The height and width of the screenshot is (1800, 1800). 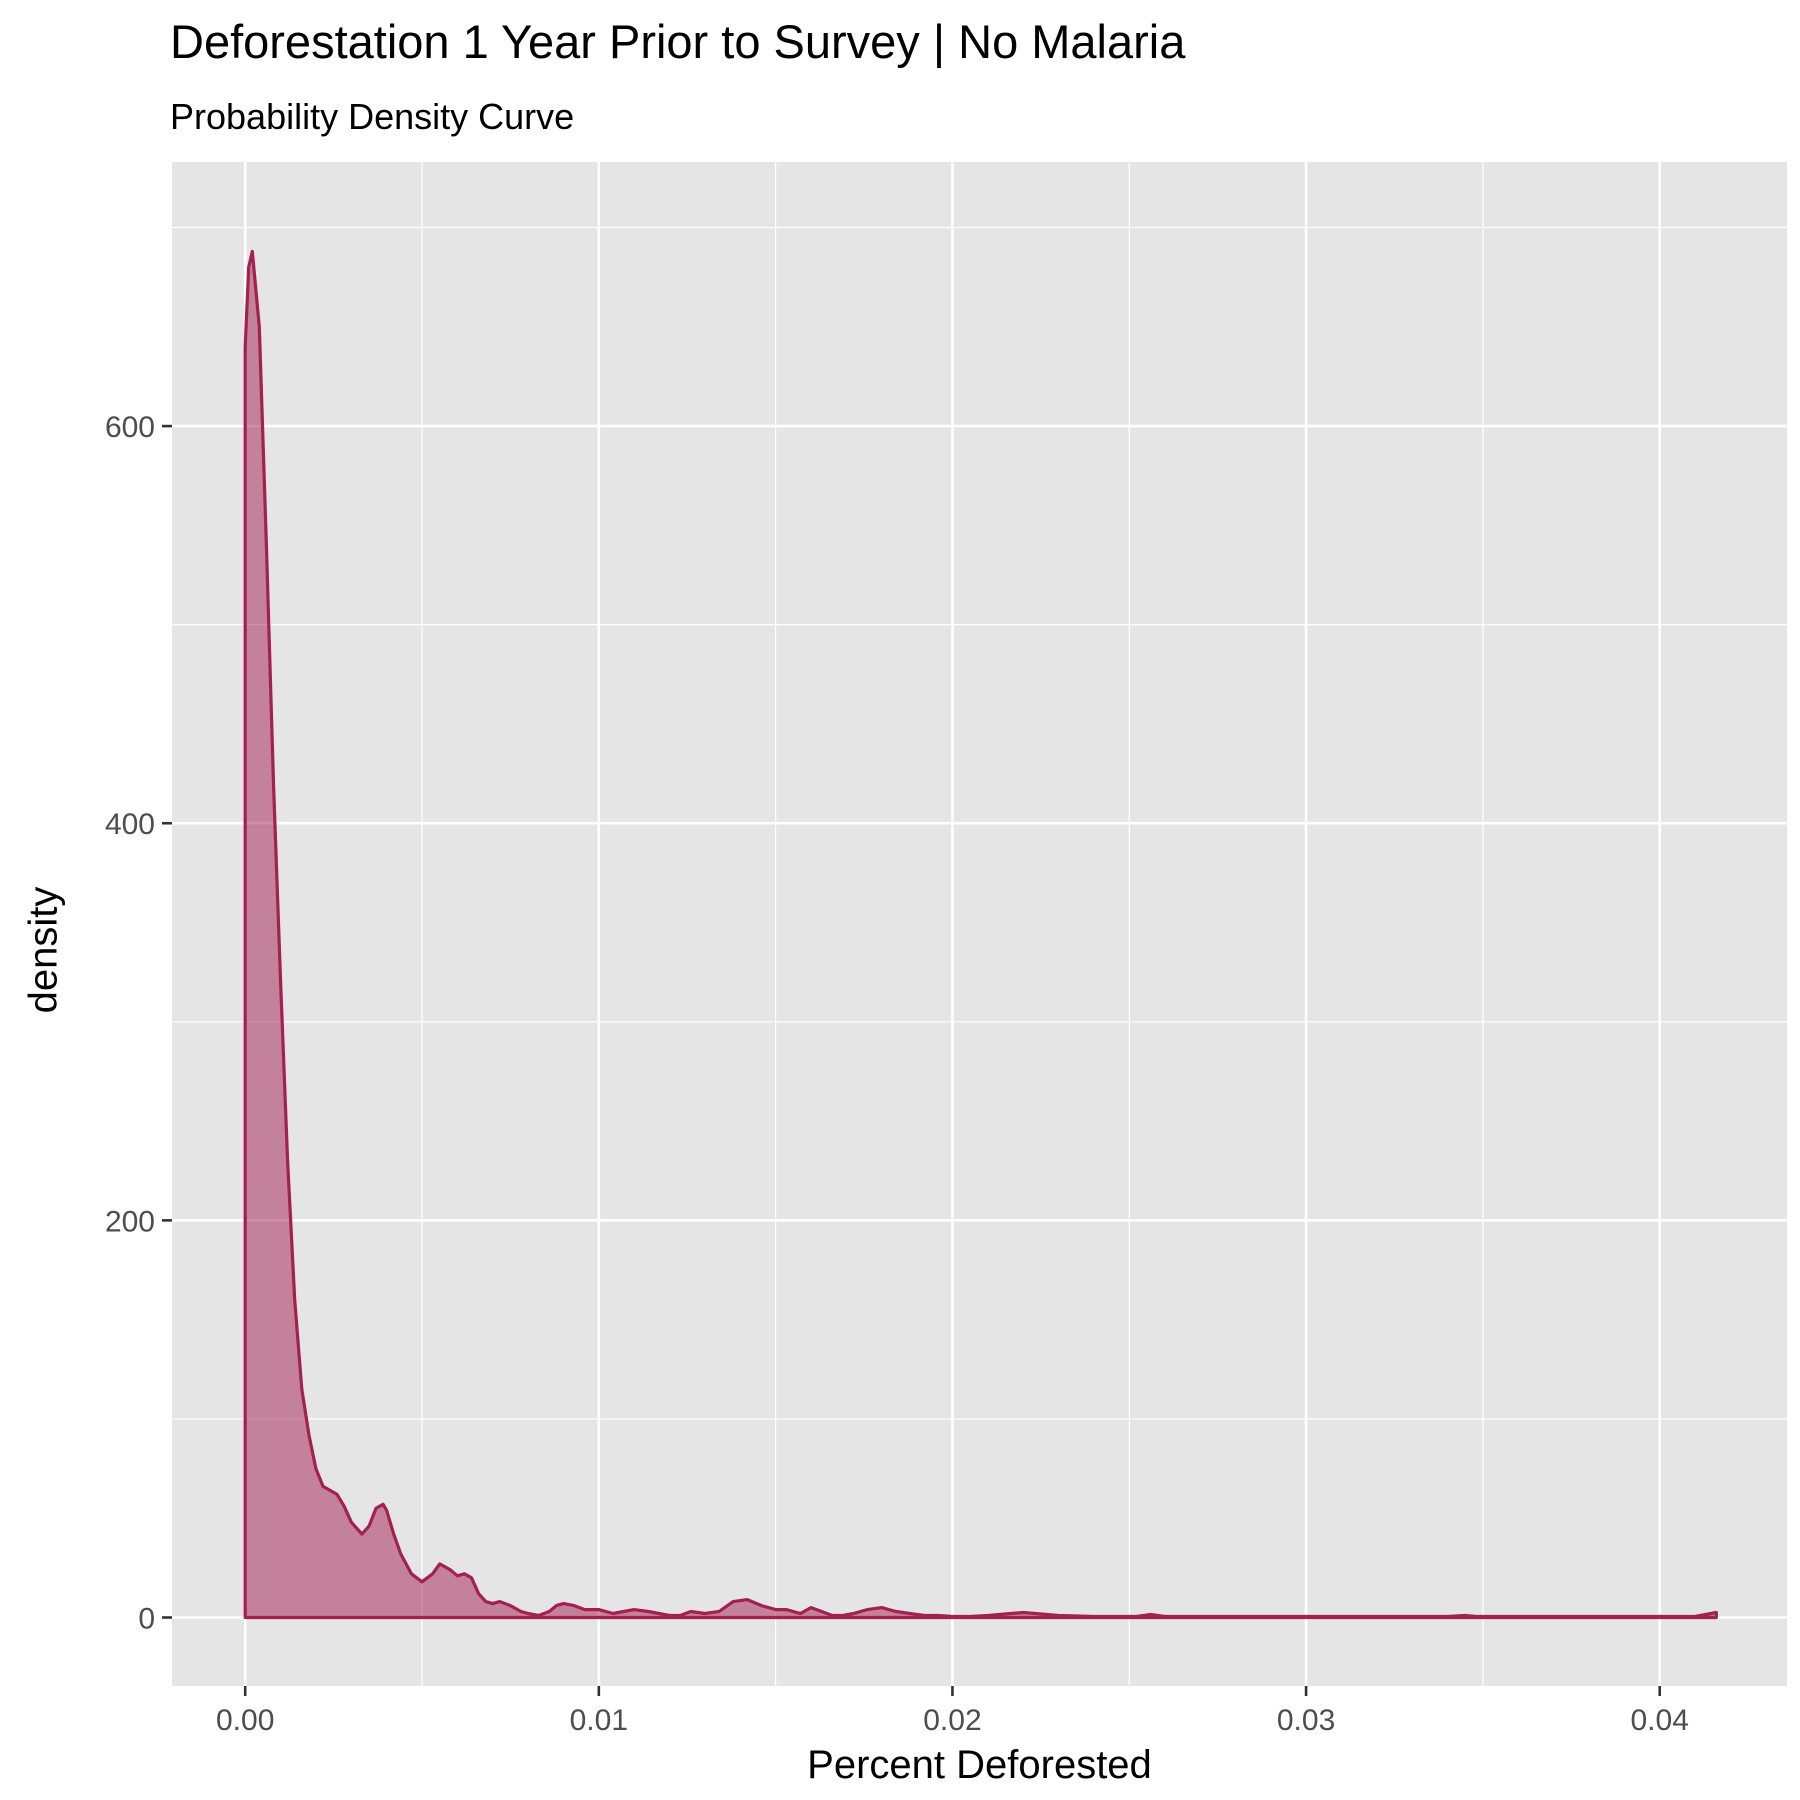 I want to click on x-axis: 0.00 0.01 0.02 0.03 0.04, so click(x=952, y=1711).